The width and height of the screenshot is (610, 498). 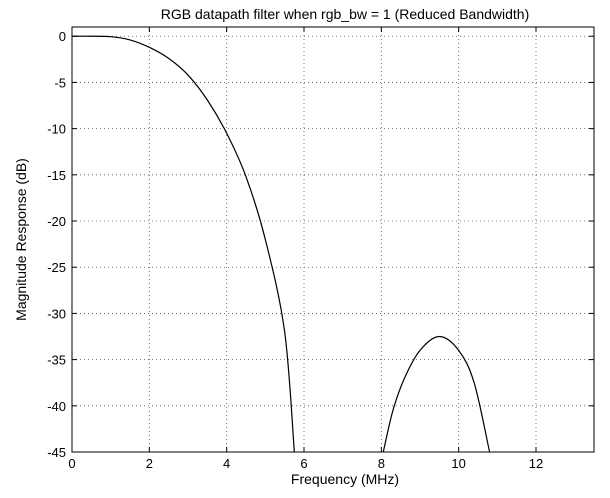 I want to click on x-tick-label: 6, so click(x=303, y=463).